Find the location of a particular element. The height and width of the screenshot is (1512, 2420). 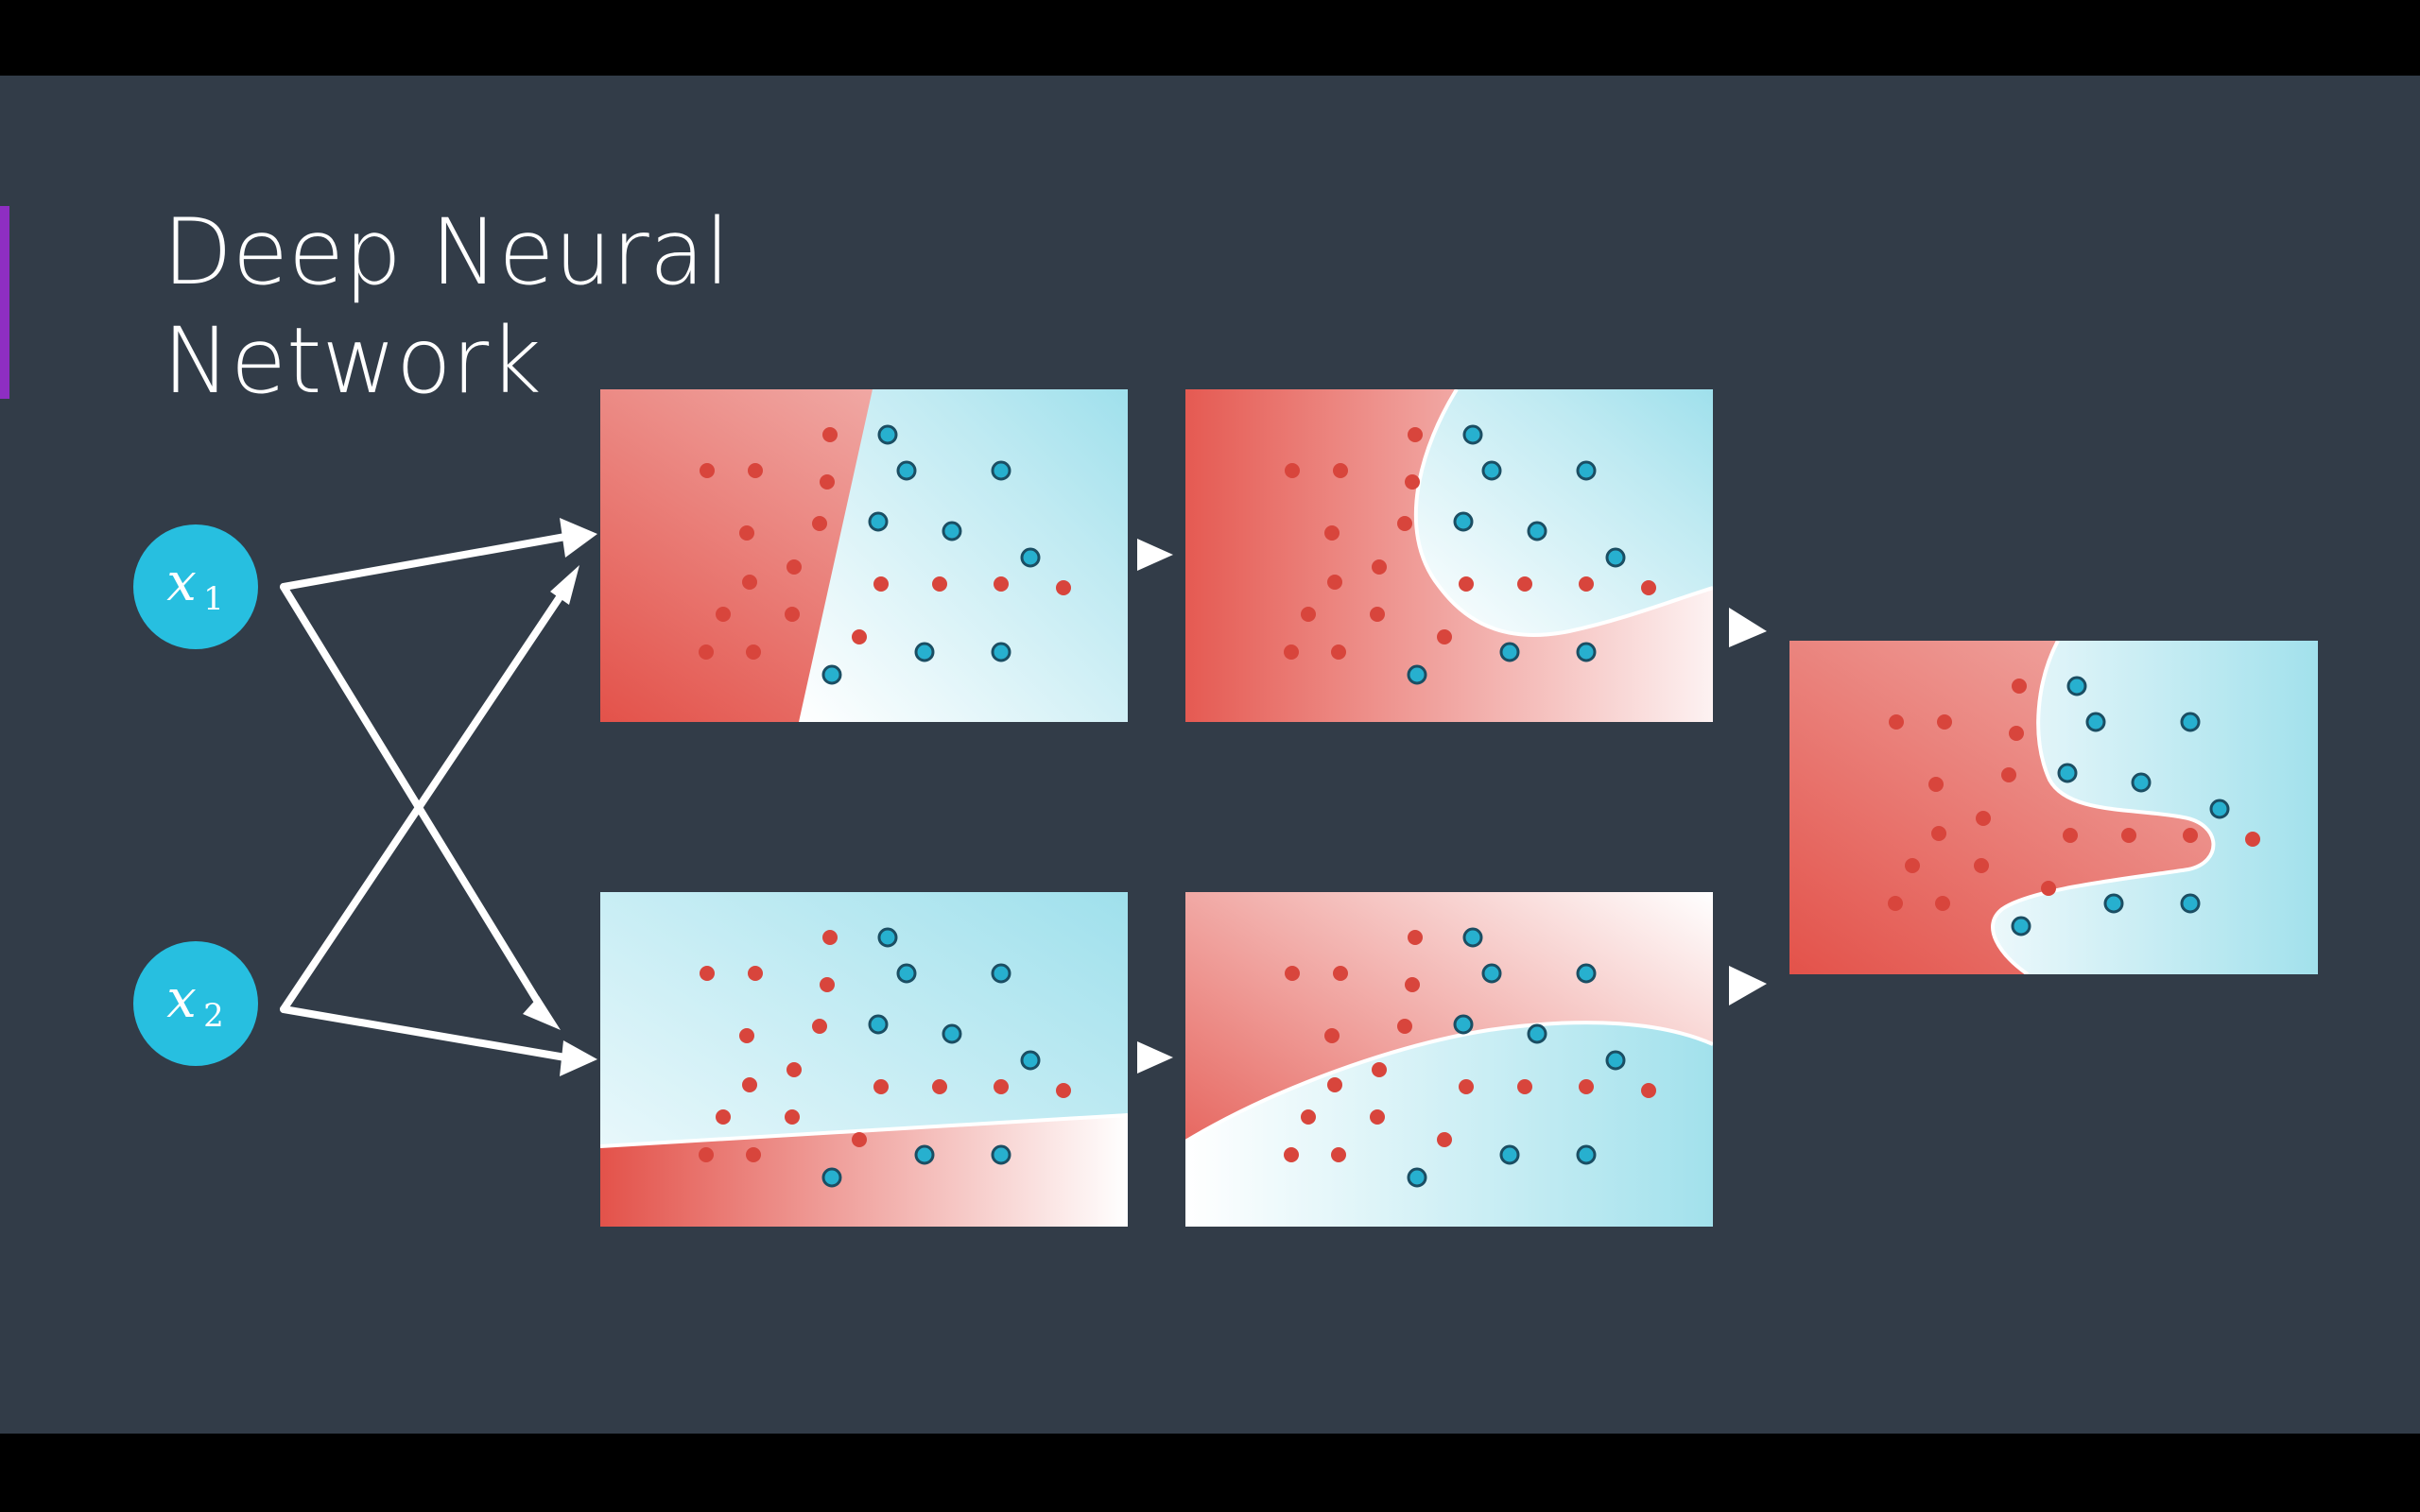

panel-layer2-bottom is located at coordinates (1449, 1059).